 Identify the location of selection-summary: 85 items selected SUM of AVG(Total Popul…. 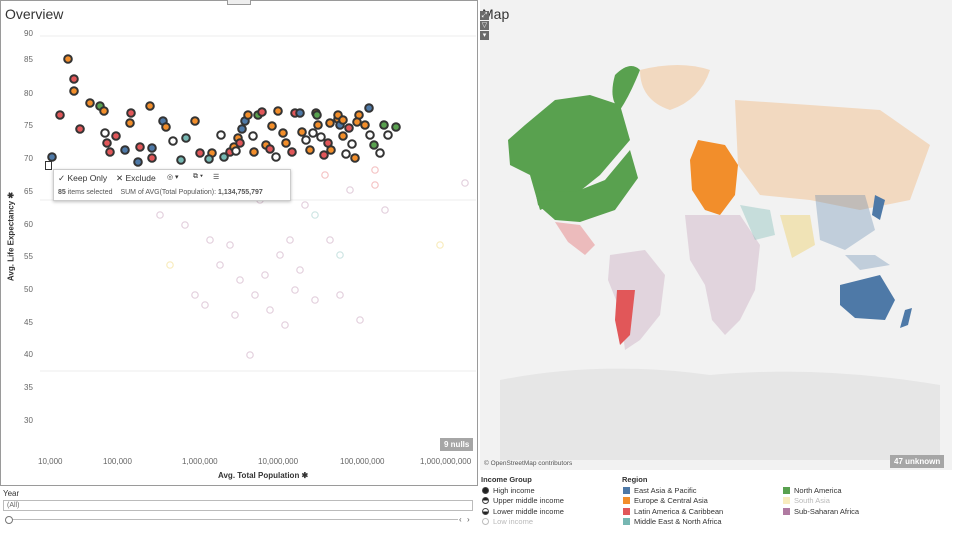
(160, 192).